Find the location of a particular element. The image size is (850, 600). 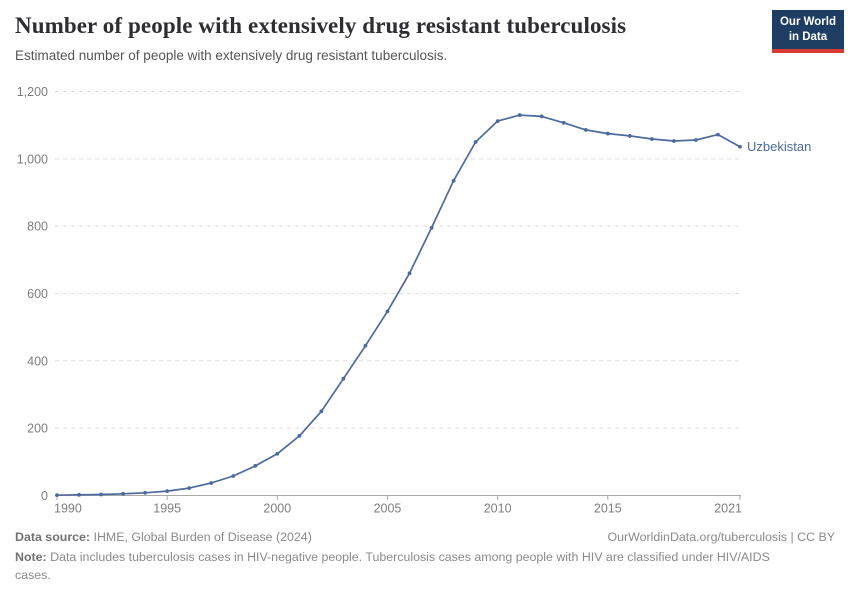

owid-logo: Our World in Data is located at coordinates (807, 31).